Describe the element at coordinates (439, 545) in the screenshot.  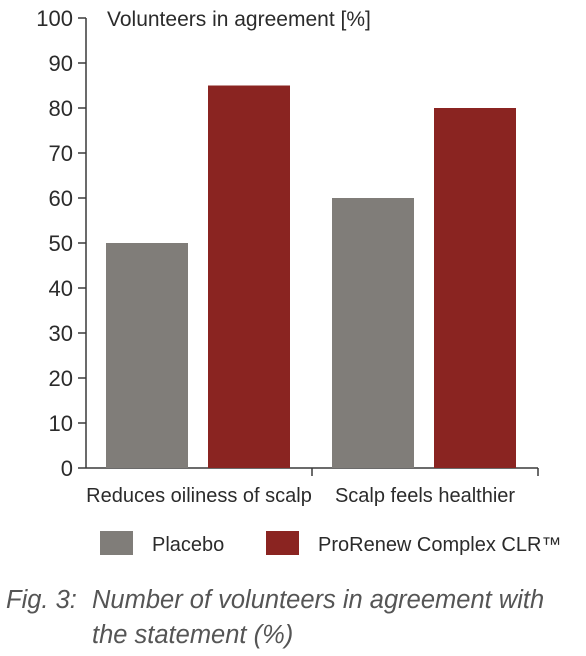
I see `legend-label: ProRenew Complex CLR™` at that location.